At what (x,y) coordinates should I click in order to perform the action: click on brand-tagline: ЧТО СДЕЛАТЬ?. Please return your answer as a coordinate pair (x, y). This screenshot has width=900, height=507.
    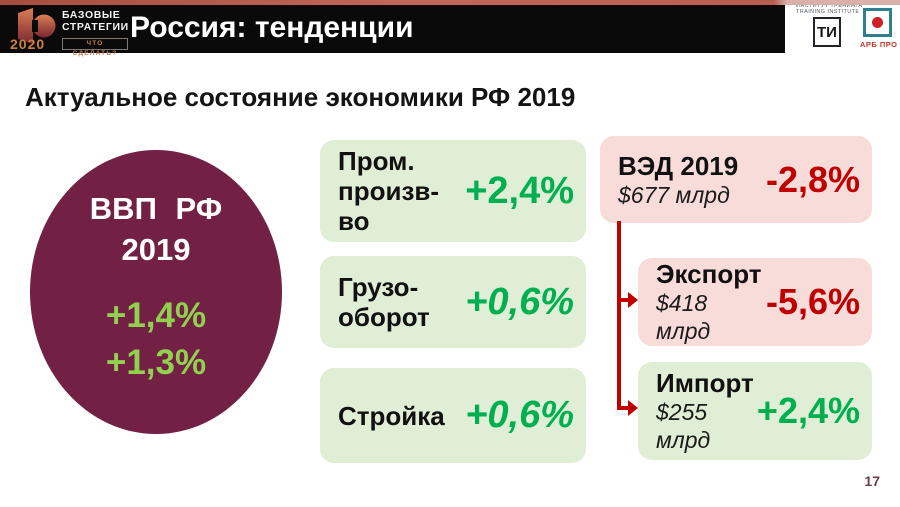
    Looking at the image, I should click on (95, 47).